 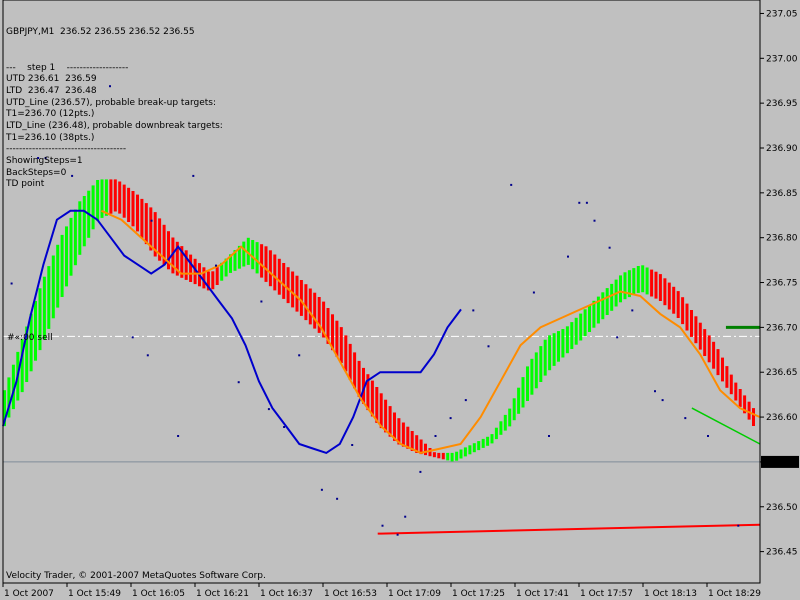 I want to click on symbol-header: GBPJPY,M1 236.52 236.55 236.52 236.55, so click(x=100, y=32).